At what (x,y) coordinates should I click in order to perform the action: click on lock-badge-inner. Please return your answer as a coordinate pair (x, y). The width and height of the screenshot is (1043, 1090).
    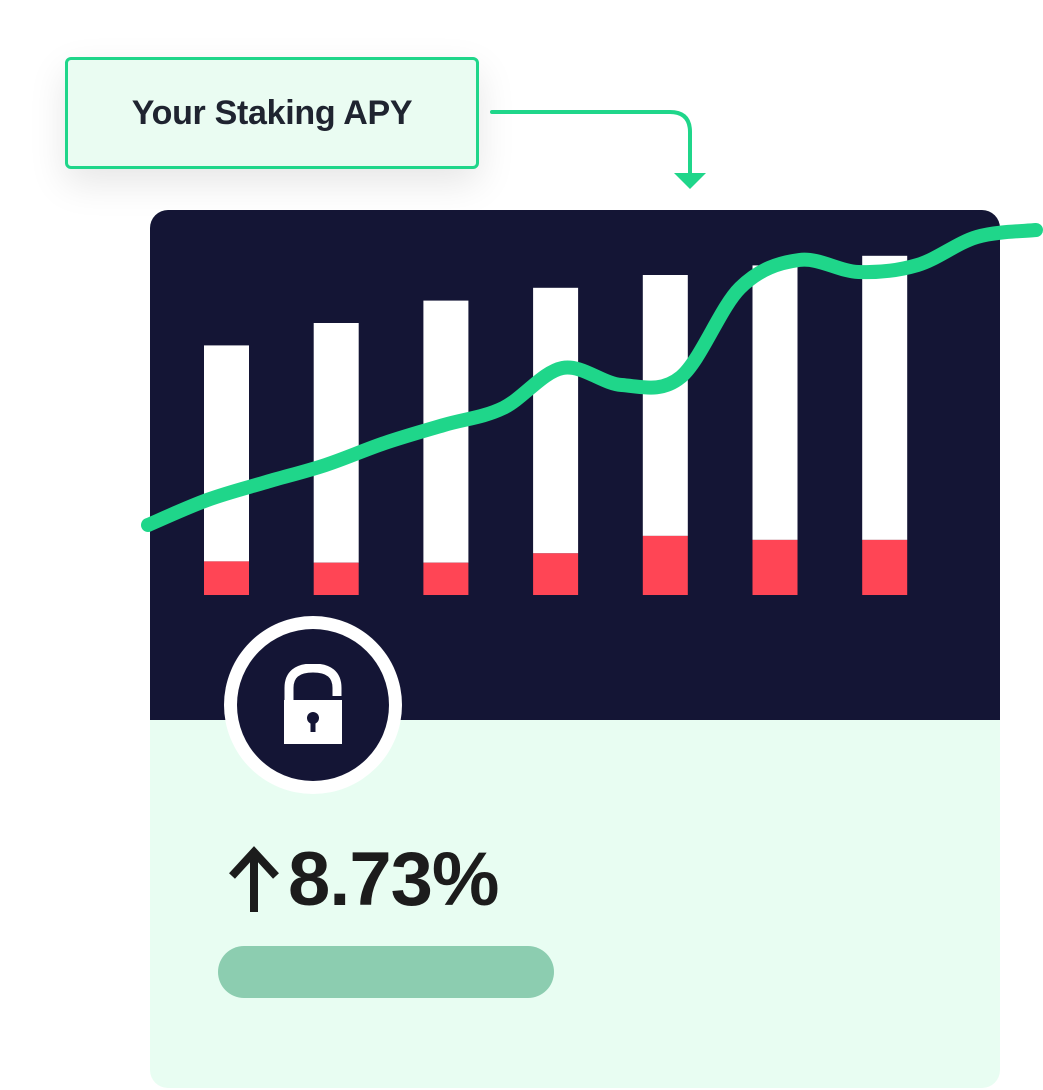
    Looking at the image, I should click on (313, 705).